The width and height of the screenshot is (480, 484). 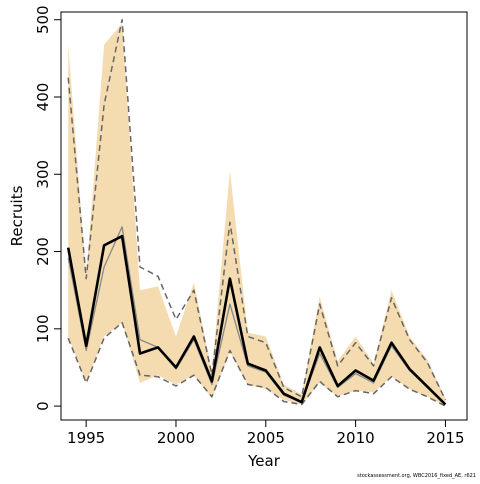 I want to click on x-tick-label-2000: 2000, so click(x=176, y=438).